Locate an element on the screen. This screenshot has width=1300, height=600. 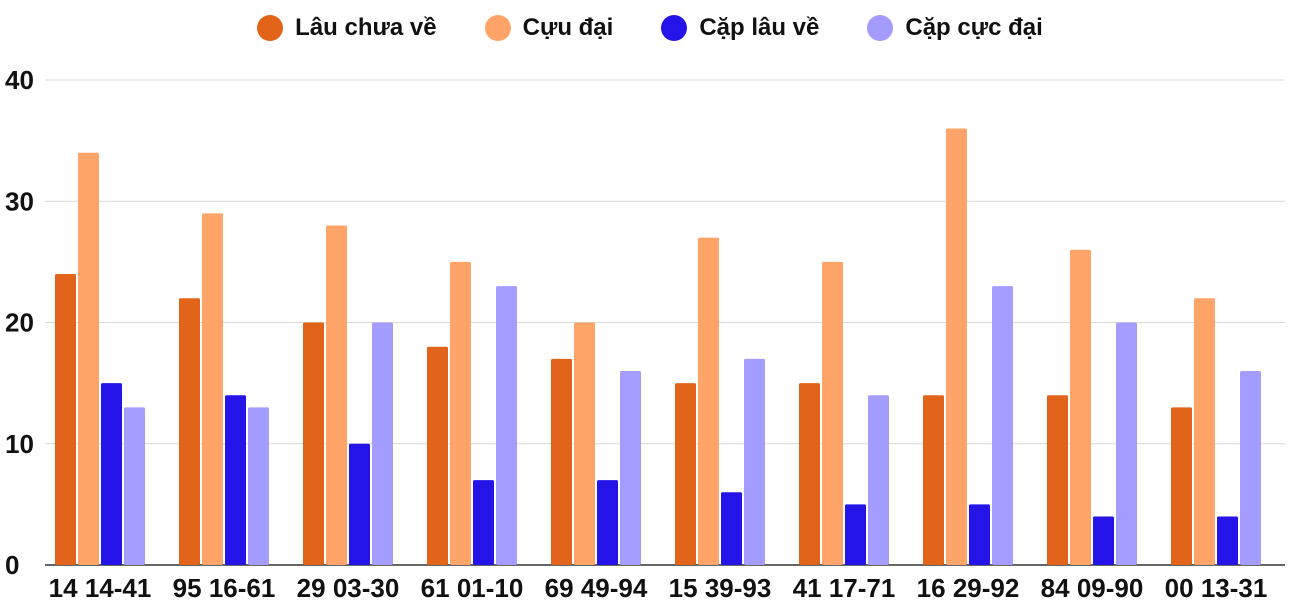
x-category-label: 61 01-10 is located at coordinates (472, 586).